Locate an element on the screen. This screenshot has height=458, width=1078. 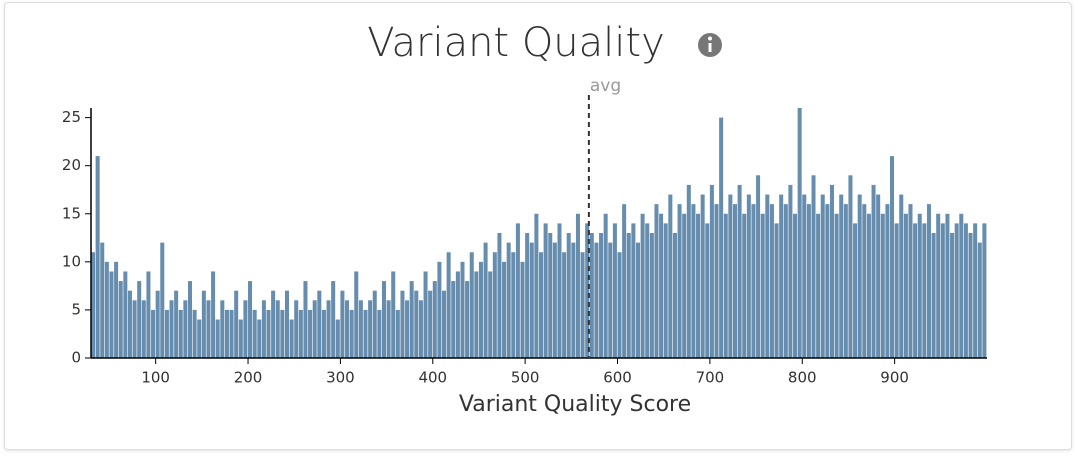
x-tick-label: 300 is located at coordinates (340, 378).